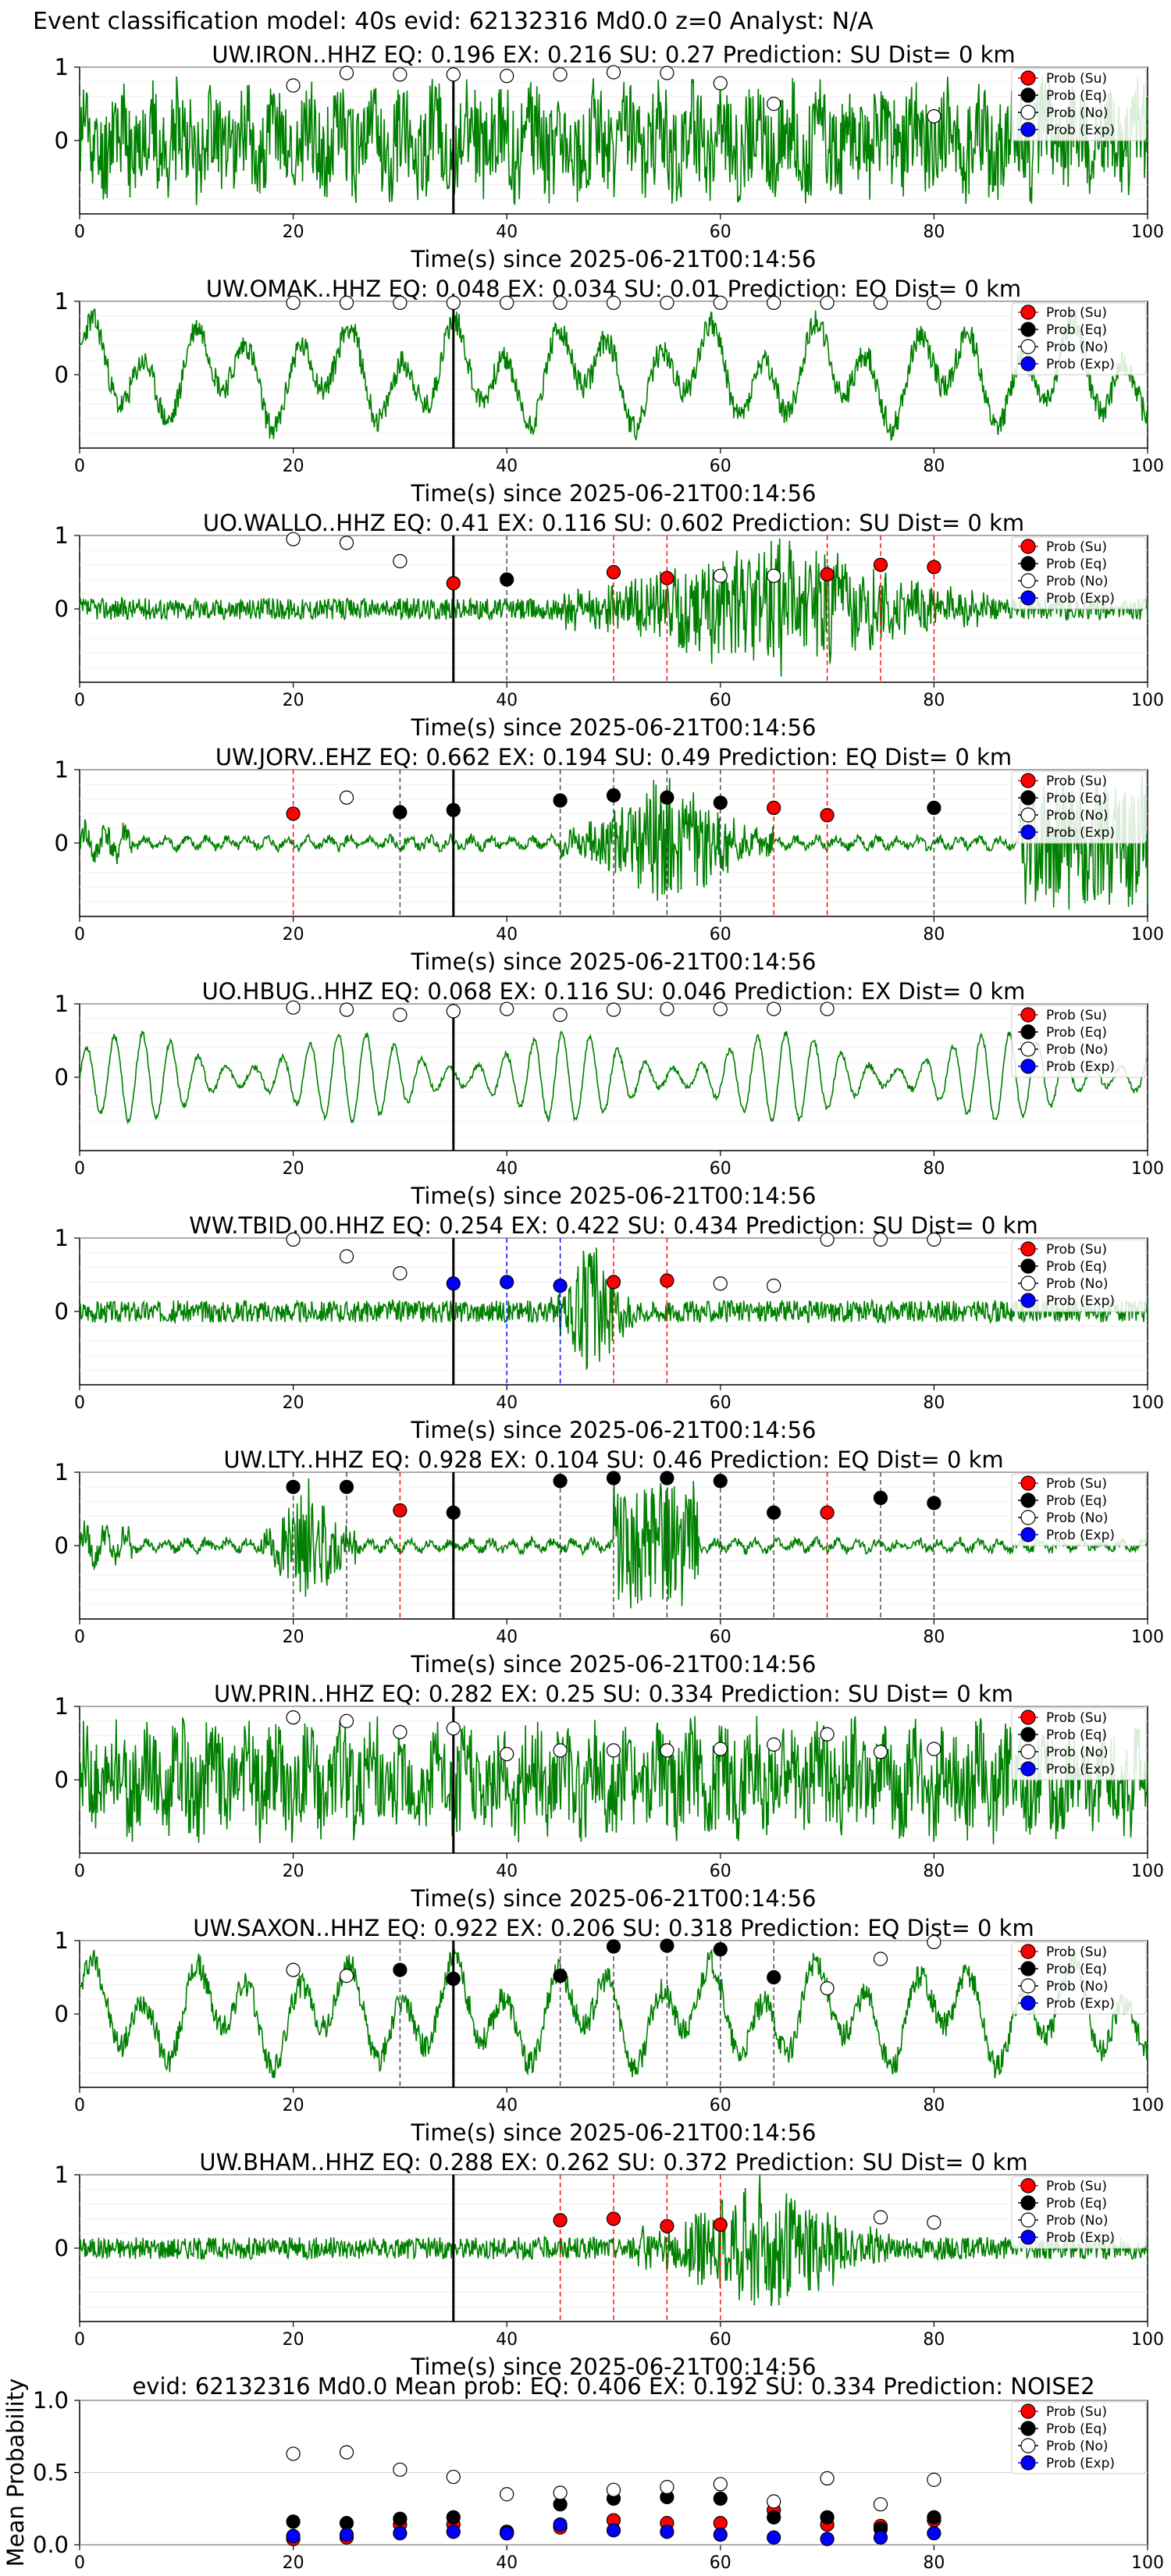  Describe the element at coordinates (560, 1285) in the screenshot. I see `prob-marker-exp` at that location.